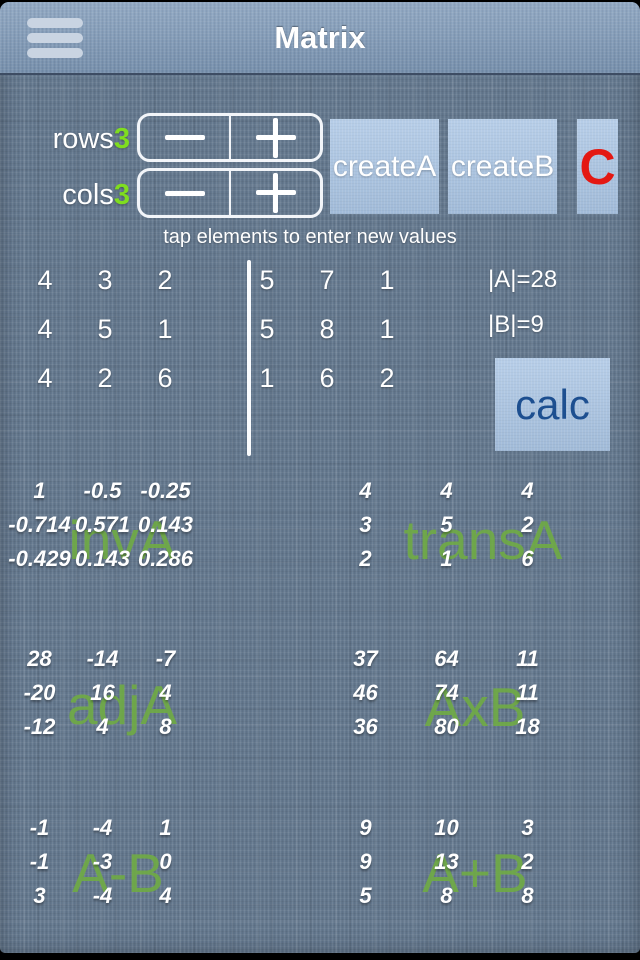 The width and height of the screenshot is (640, 960). I want to click on adj-a-label: adjA, so click(122, 705).